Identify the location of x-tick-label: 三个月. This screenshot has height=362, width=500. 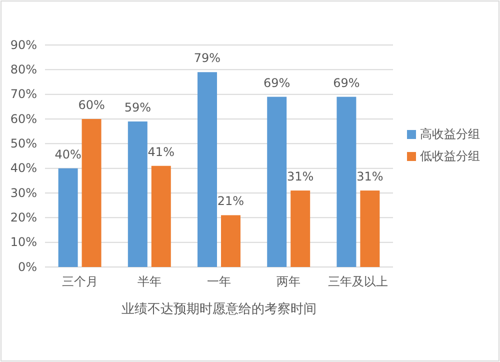
(80, 281).